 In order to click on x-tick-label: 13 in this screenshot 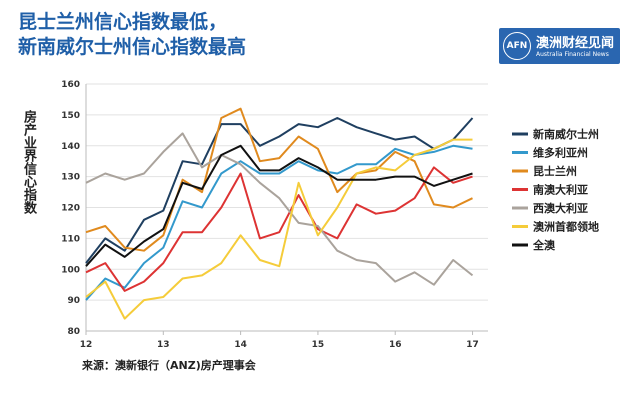, I will do `click(163, 345)`.